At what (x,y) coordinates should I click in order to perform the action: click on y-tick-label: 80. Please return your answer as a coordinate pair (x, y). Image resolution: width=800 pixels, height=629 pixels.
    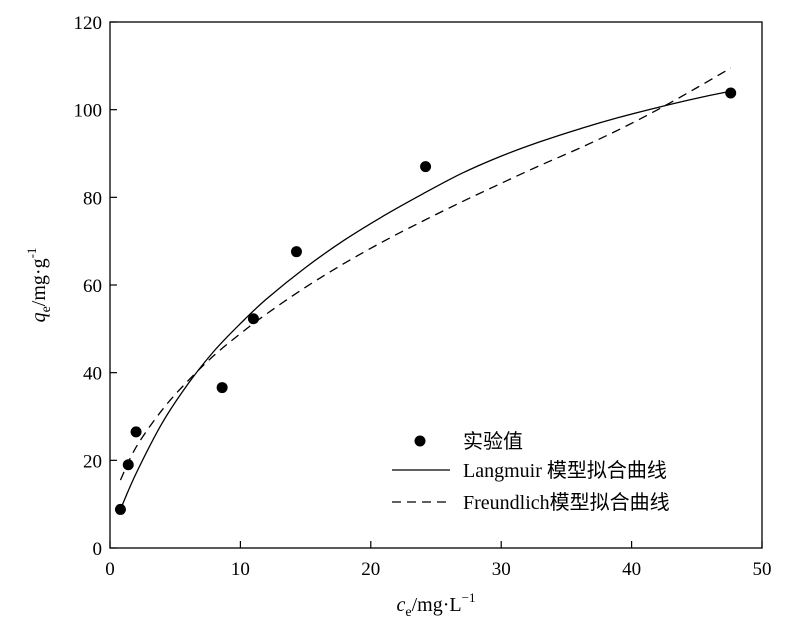
    Looking at the image, I should click on (92, 198).